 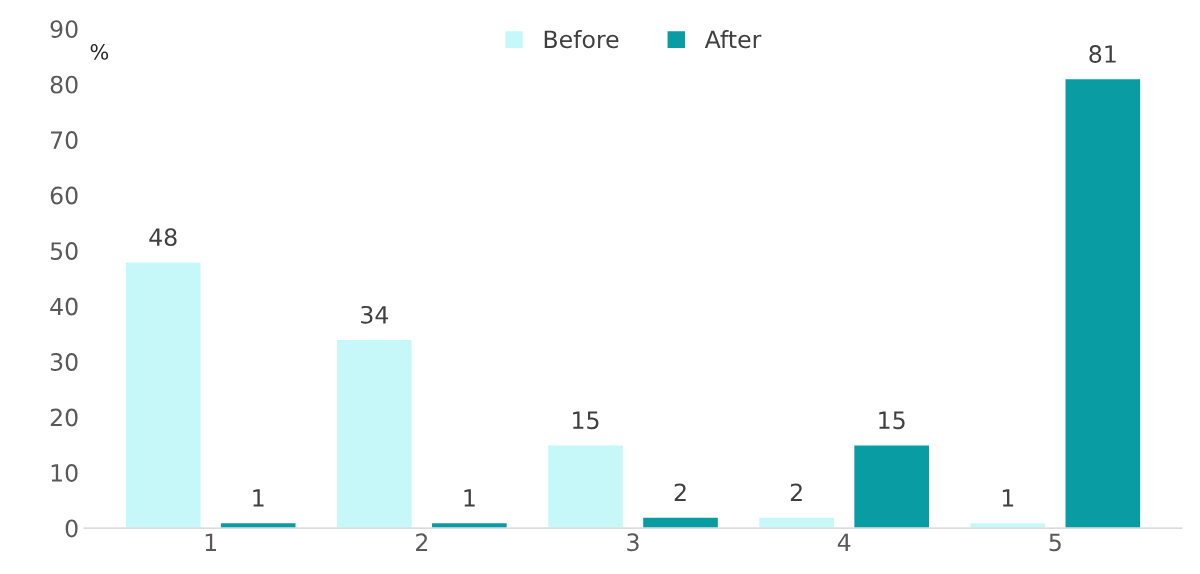 What do you see at coordinates (1102, 54) in the screenshot?
I see `data-label: 81` at bounding box center [1102, 54].